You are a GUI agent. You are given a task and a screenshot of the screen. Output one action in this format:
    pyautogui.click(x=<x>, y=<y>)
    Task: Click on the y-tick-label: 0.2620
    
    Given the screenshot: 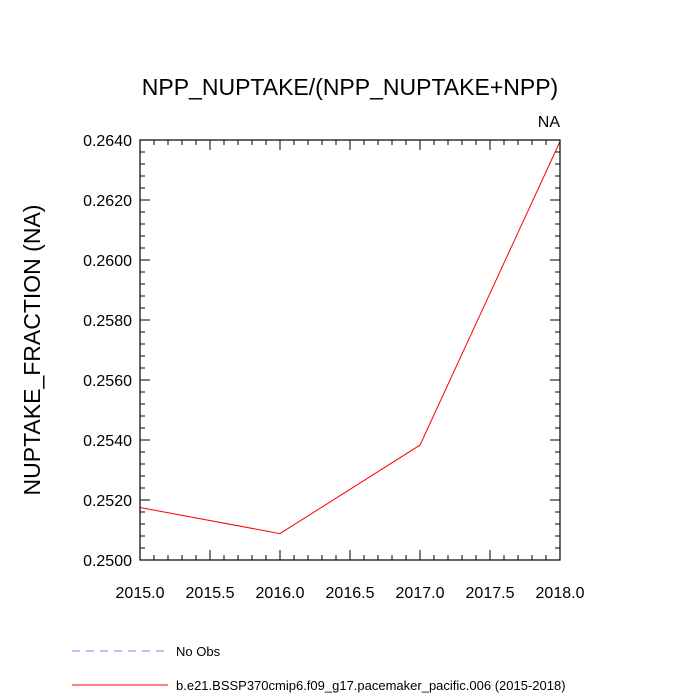 What is the action you would take?
    pyautogui.click(x=107, y=201)
    